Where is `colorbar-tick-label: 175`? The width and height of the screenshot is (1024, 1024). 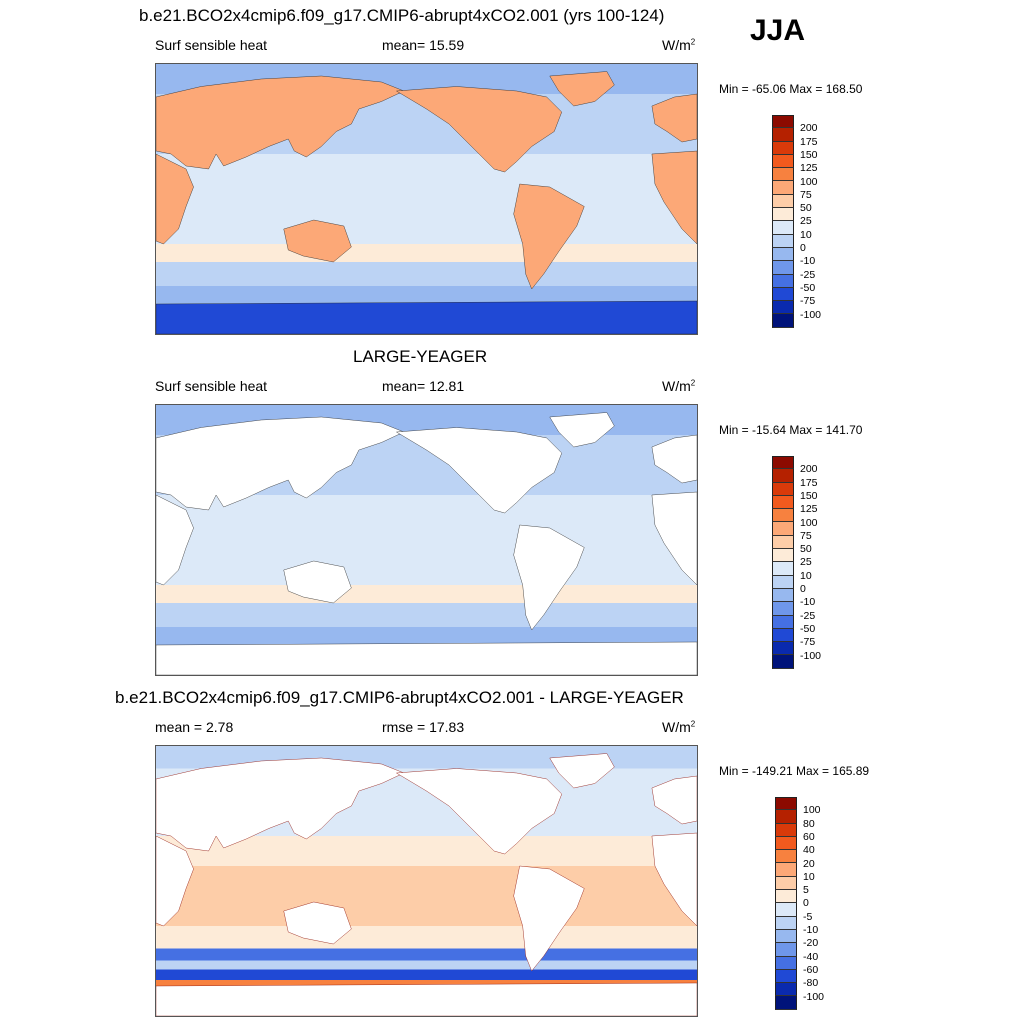 colorbar-tick-label: 175 is located at coordinates (809, 141).